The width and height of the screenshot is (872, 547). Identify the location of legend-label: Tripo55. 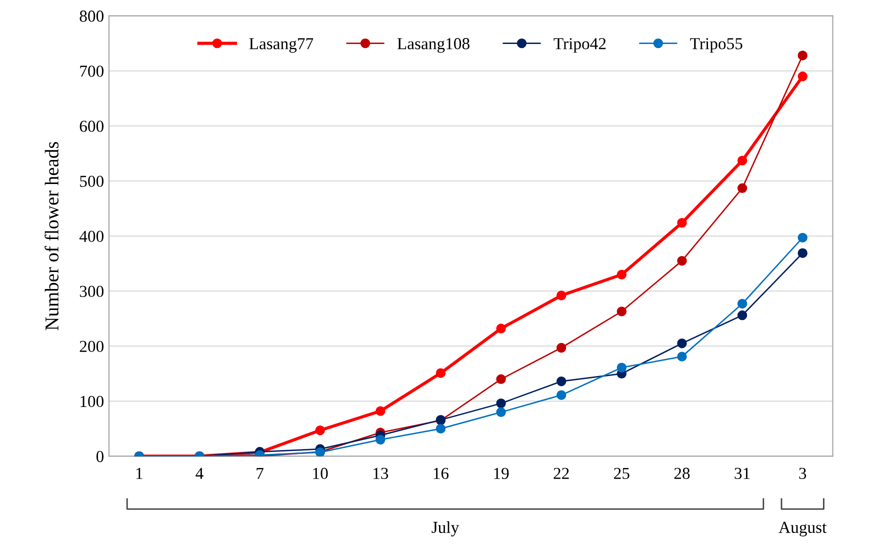
(716, 45).